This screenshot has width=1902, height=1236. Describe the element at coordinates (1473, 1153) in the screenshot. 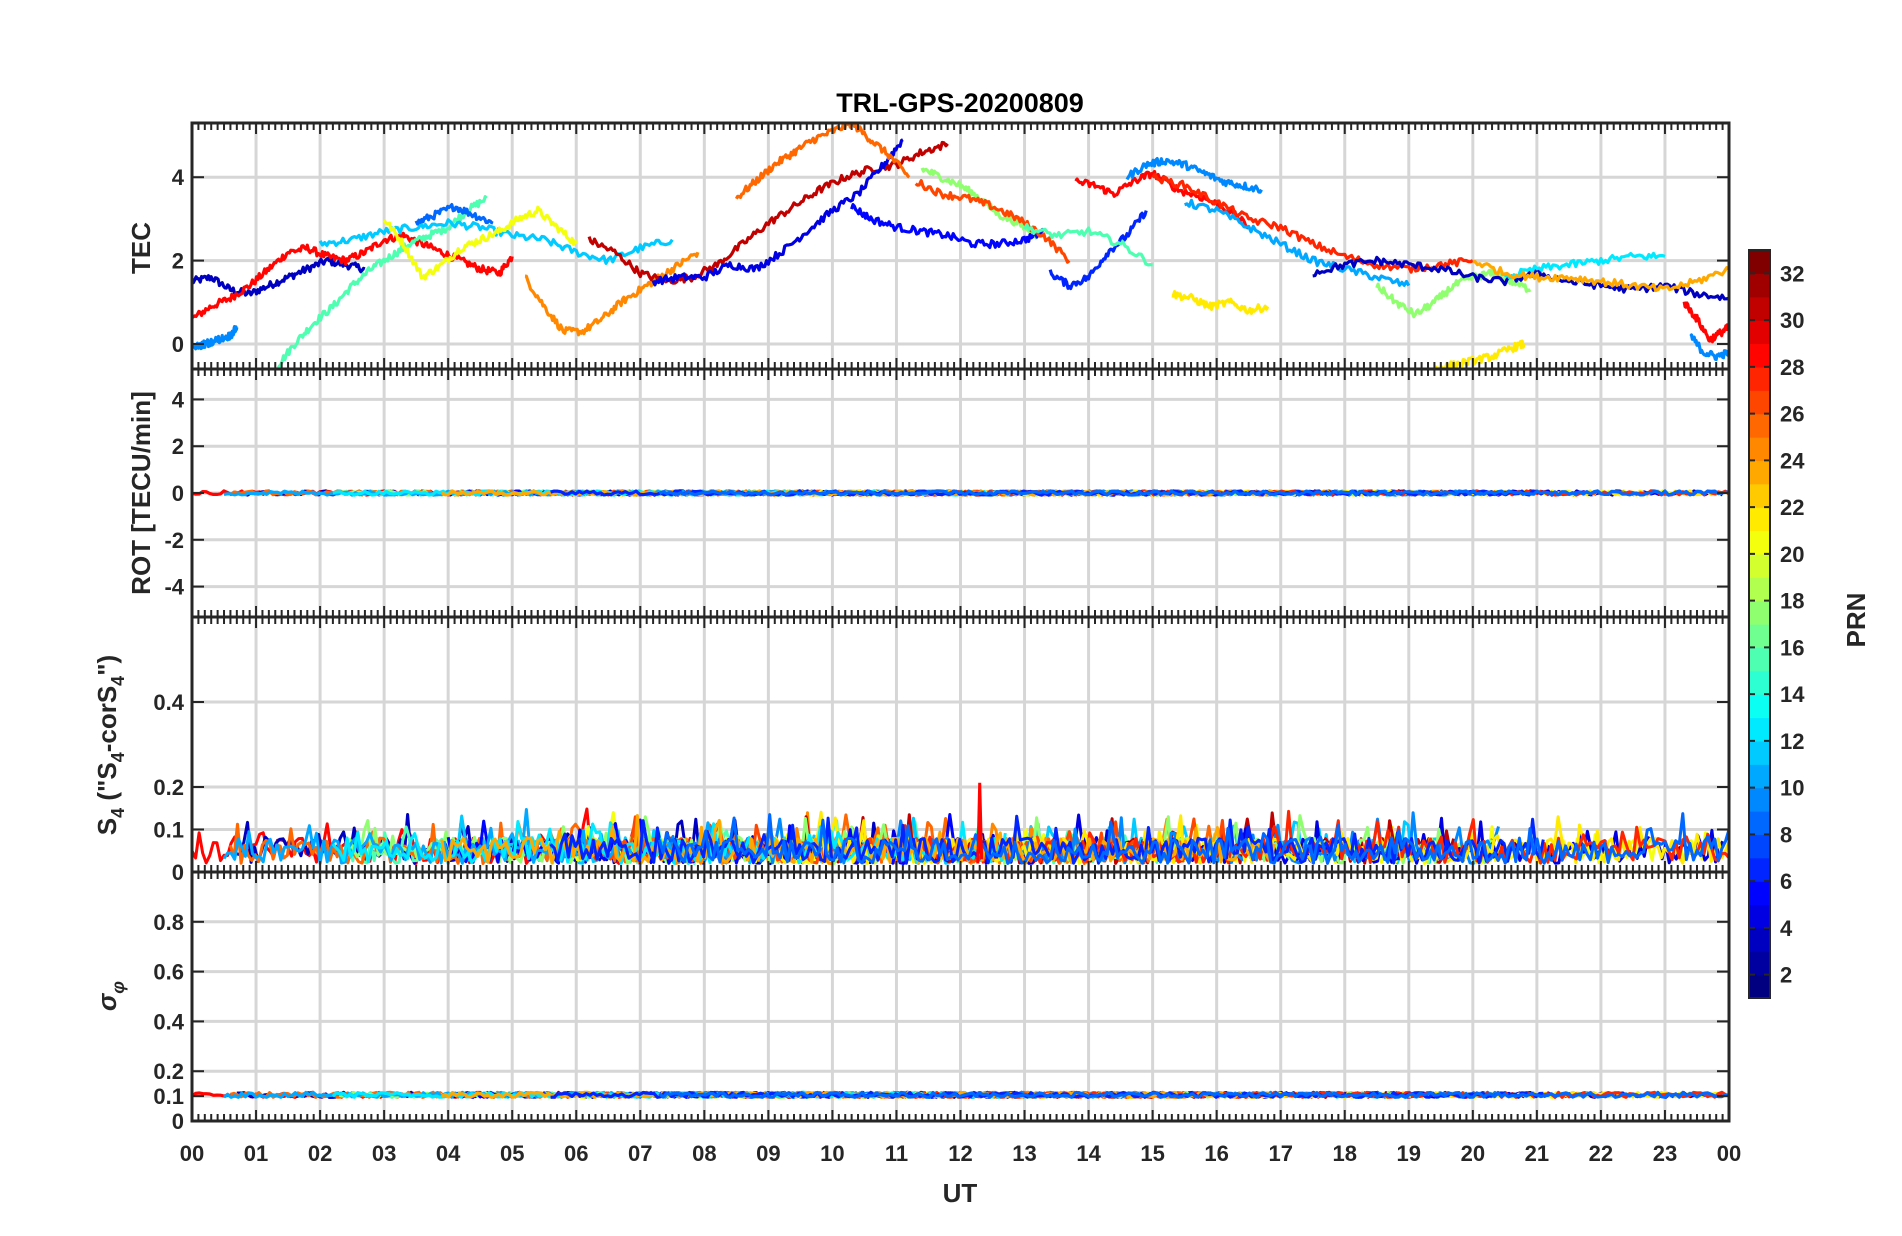

I see `x-tick-label: 20` at that location.